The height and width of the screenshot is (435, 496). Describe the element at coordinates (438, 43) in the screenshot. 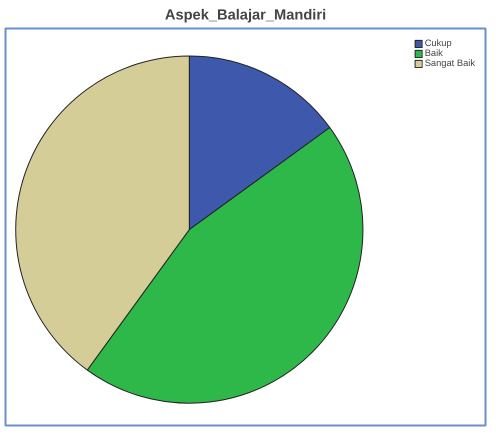

I see `legend-label: Cukup` at that location.